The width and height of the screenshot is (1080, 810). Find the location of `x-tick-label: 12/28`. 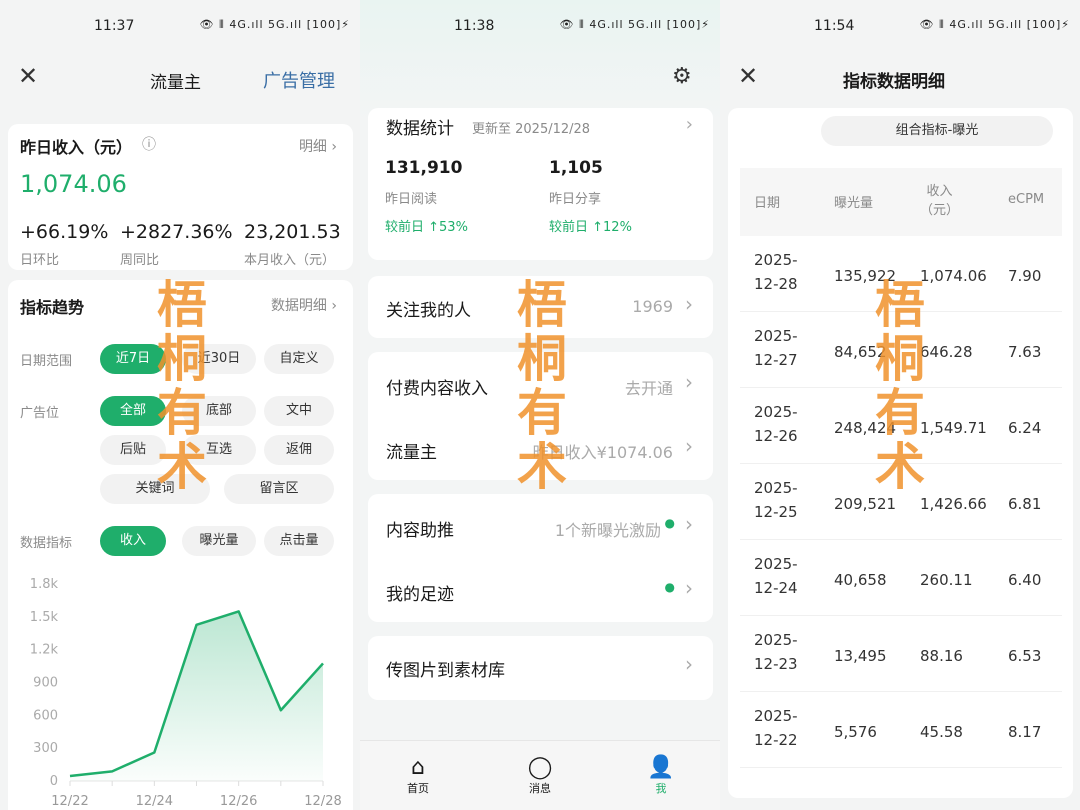

x-tick-label: 12/28 is located at coordinates (322, 801).